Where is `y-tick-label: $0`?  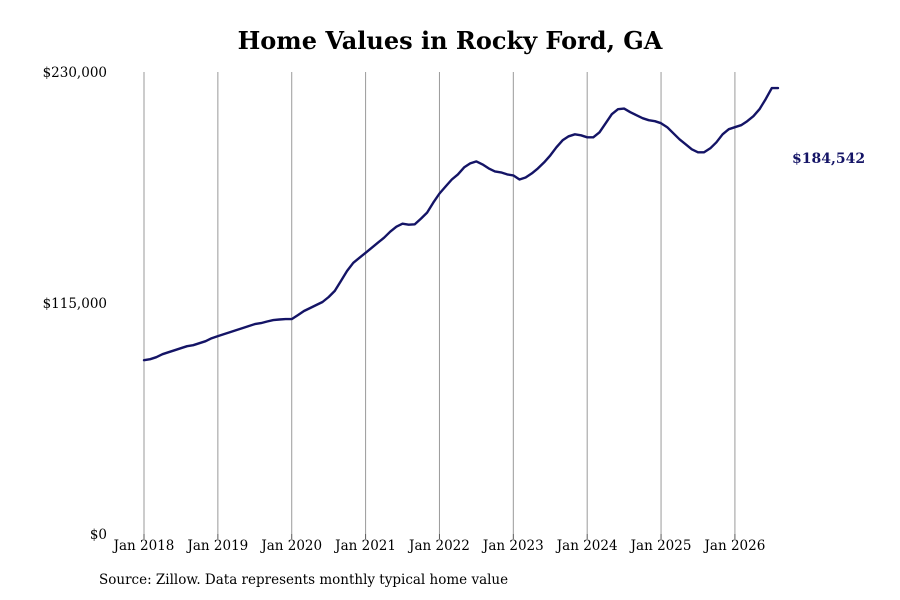
y-tick-label: $0 is located at coordinates (98, 535).